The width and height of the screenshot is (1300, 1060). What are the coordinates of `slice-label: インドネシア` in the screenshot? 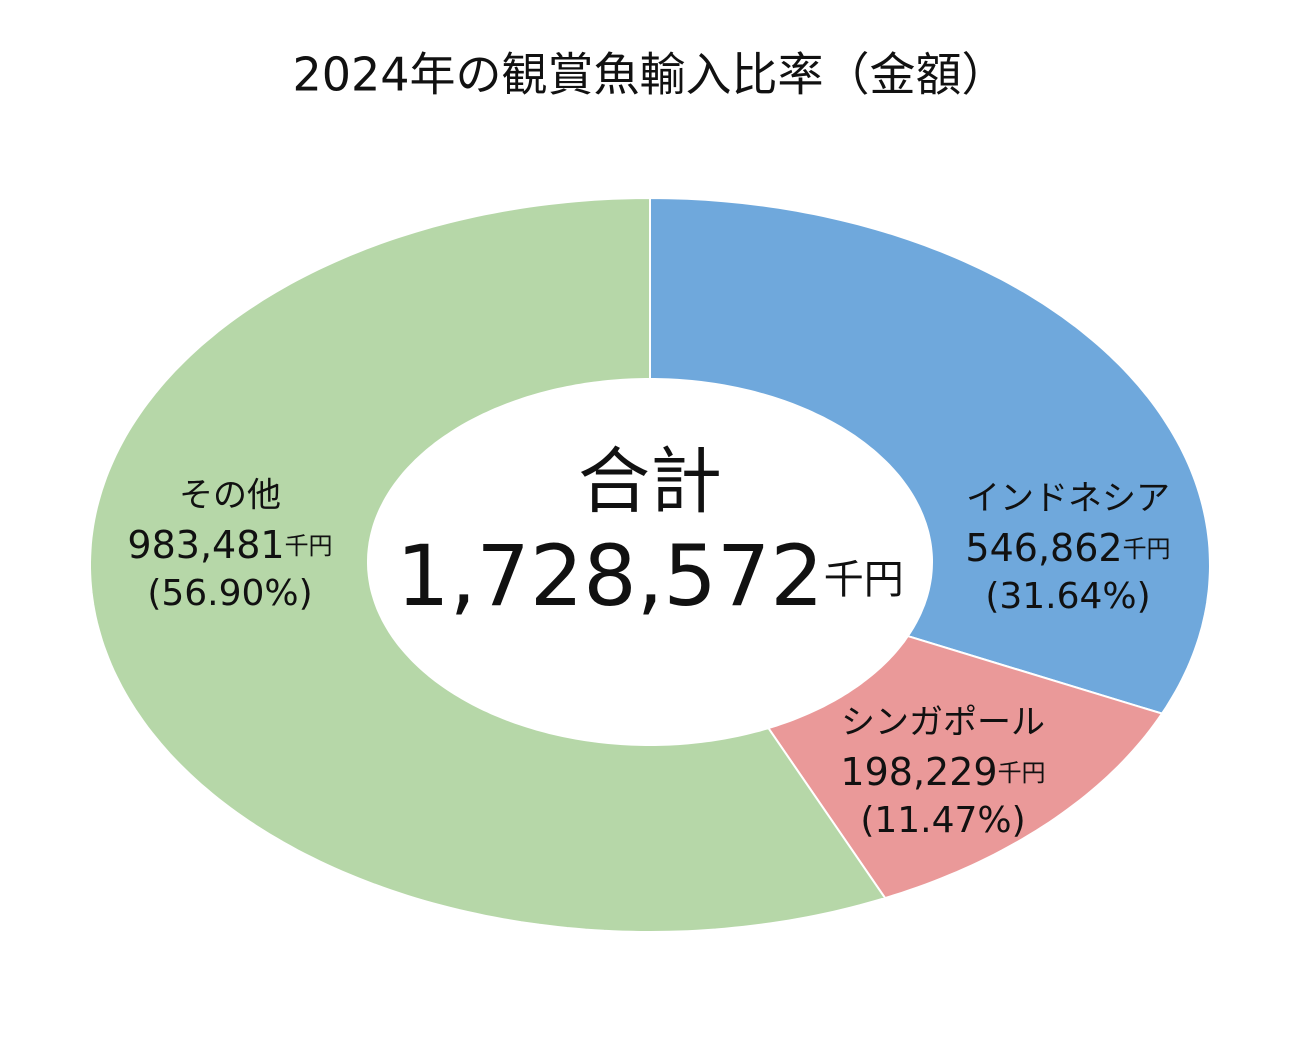 It's located at (1068, 499).